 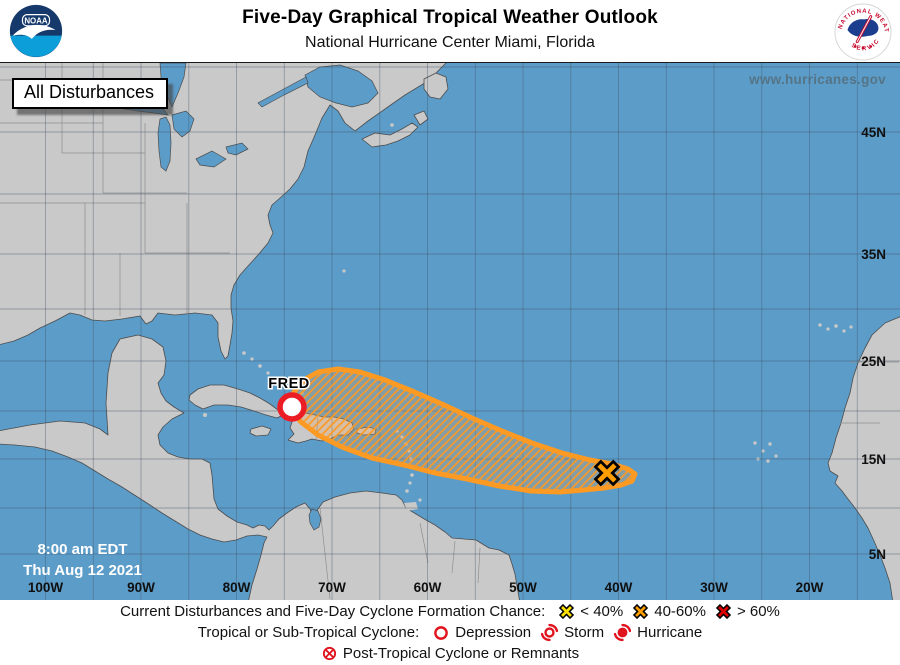 What do you see at coordinates (329, 653) in the screenshot?
I see `post-tropical-circle-x-icon` at bounding box center [329, 653].